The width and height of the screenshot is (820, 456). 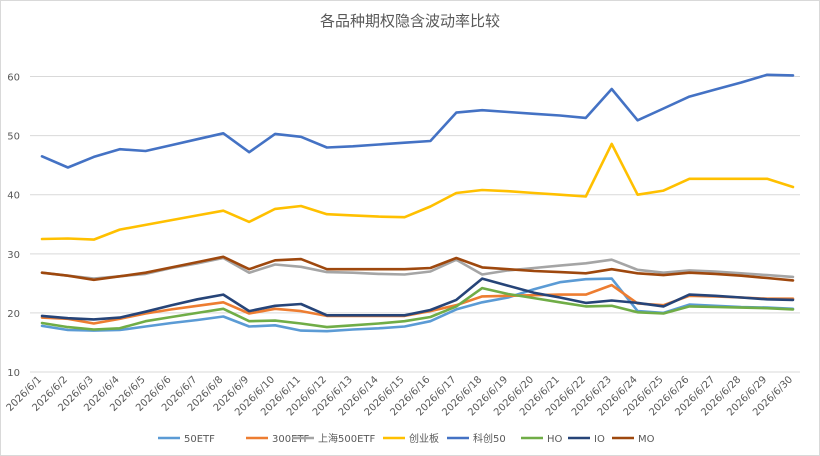 I want to click on legend-label: 上海500ETF, so click(x=347, y=438).